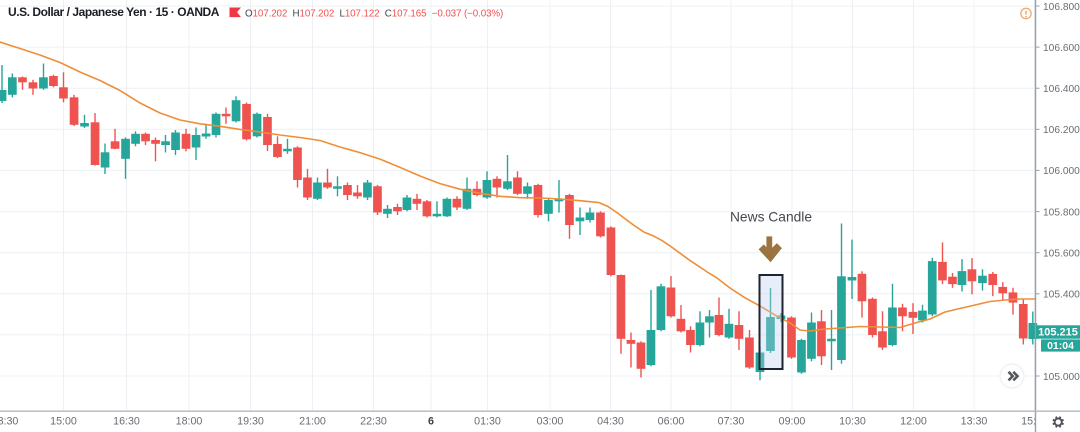  Describe the element at coordinates (550, 422) in the screenshot. I see `svg-text: 03:00` at that location.